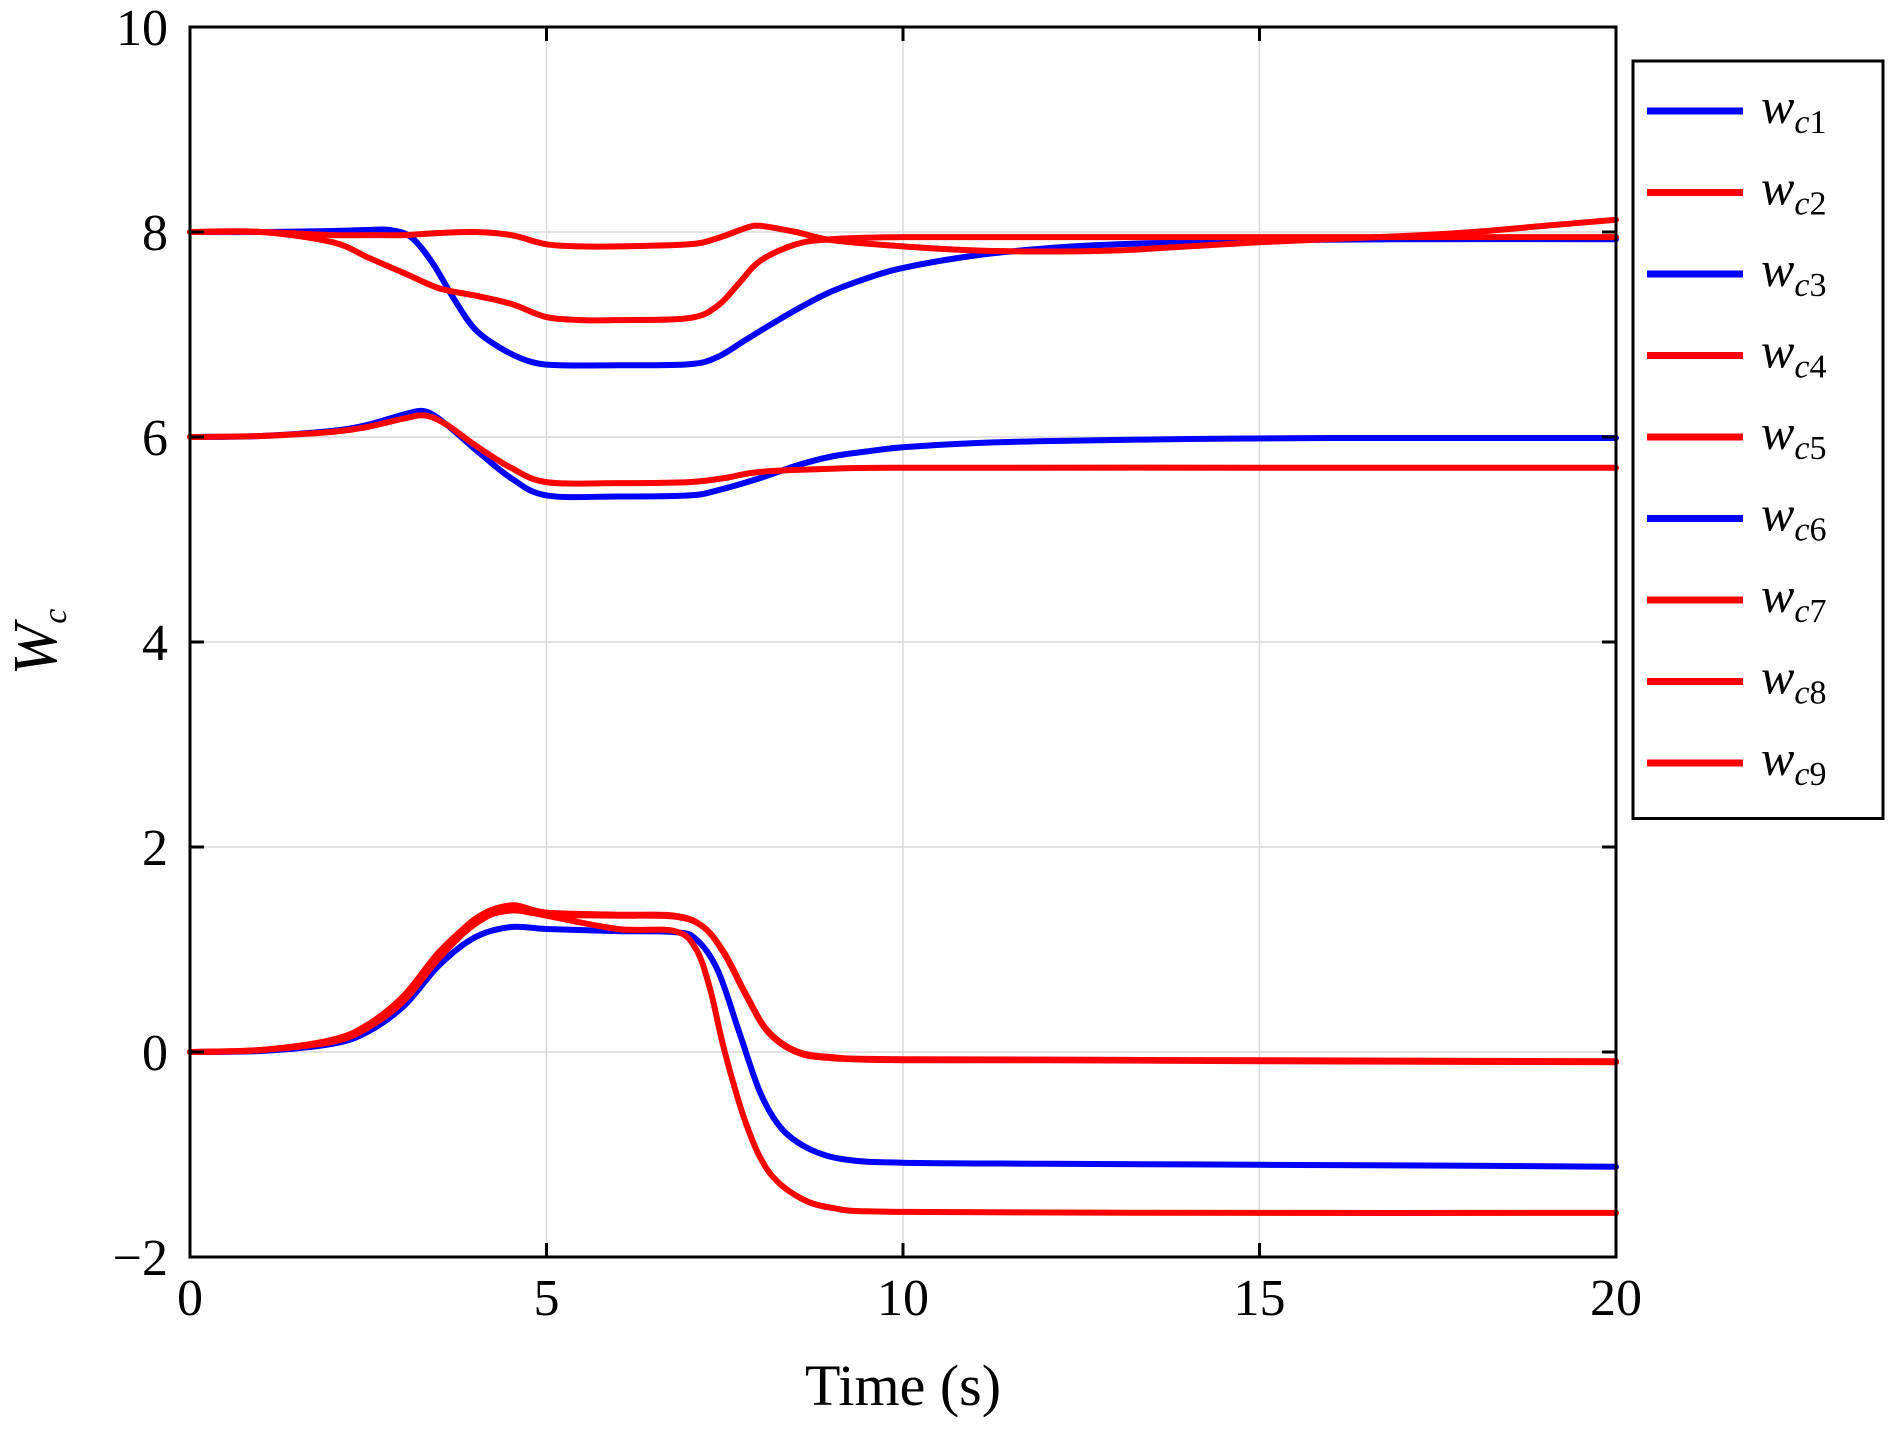  I want to click on y-tick-label: 10, so click(142, 28).